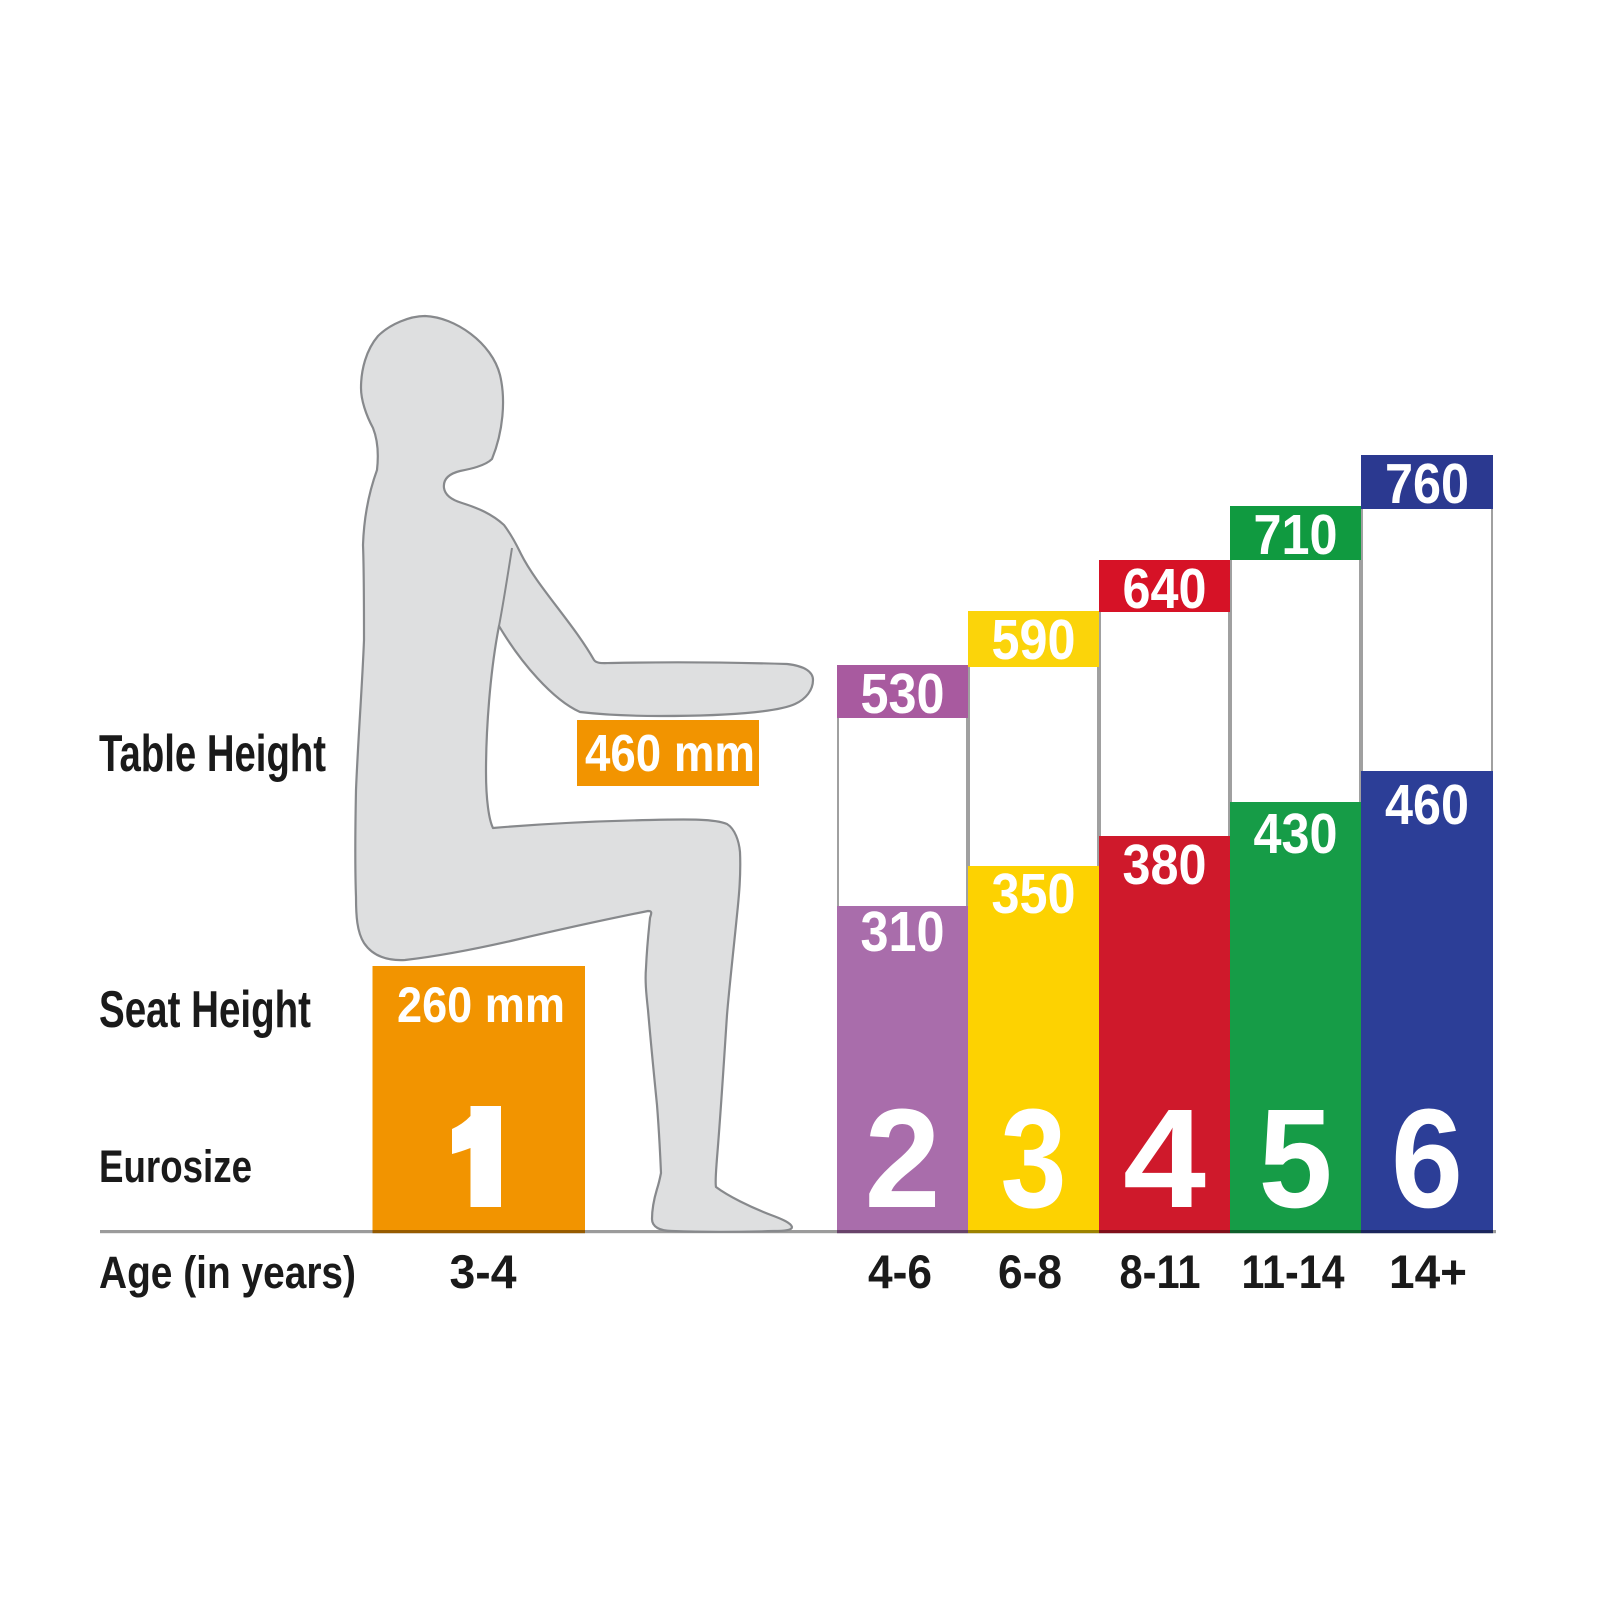 The height and width of the screenshot is (1600, 1600). I want to click on svg-text: 8-11, so click(1160, 1271).